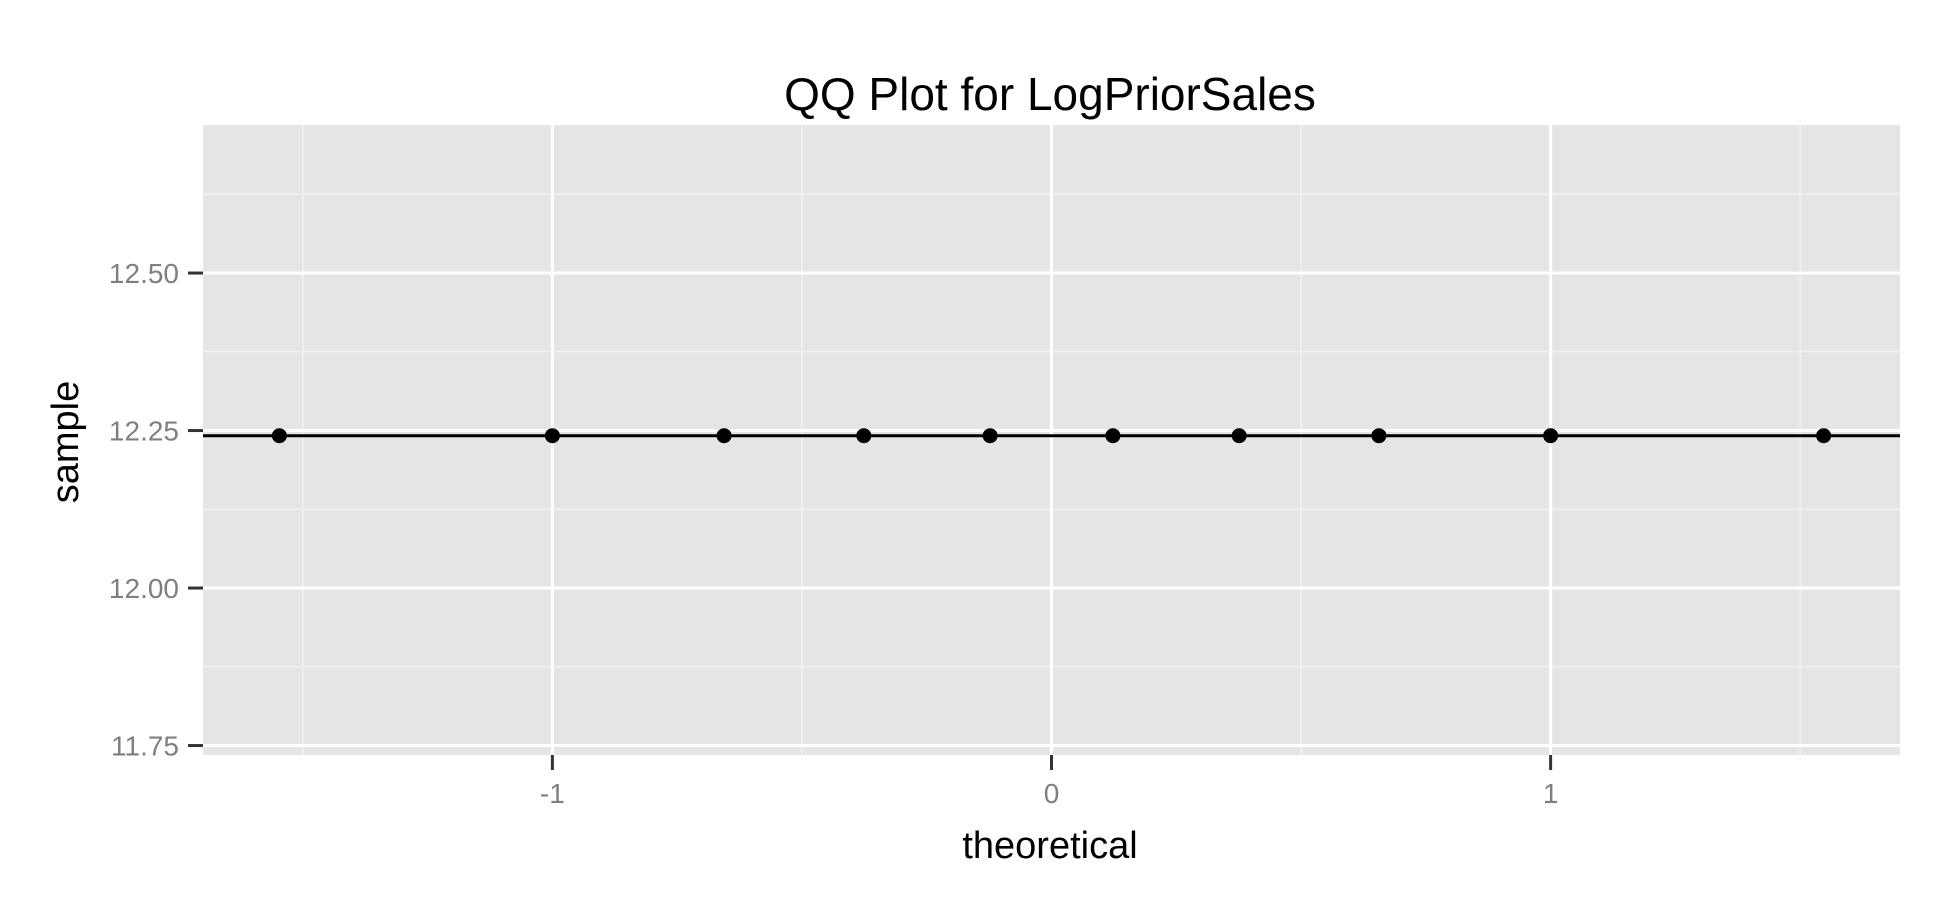  I want to click on data-points, so click(1051, 436).